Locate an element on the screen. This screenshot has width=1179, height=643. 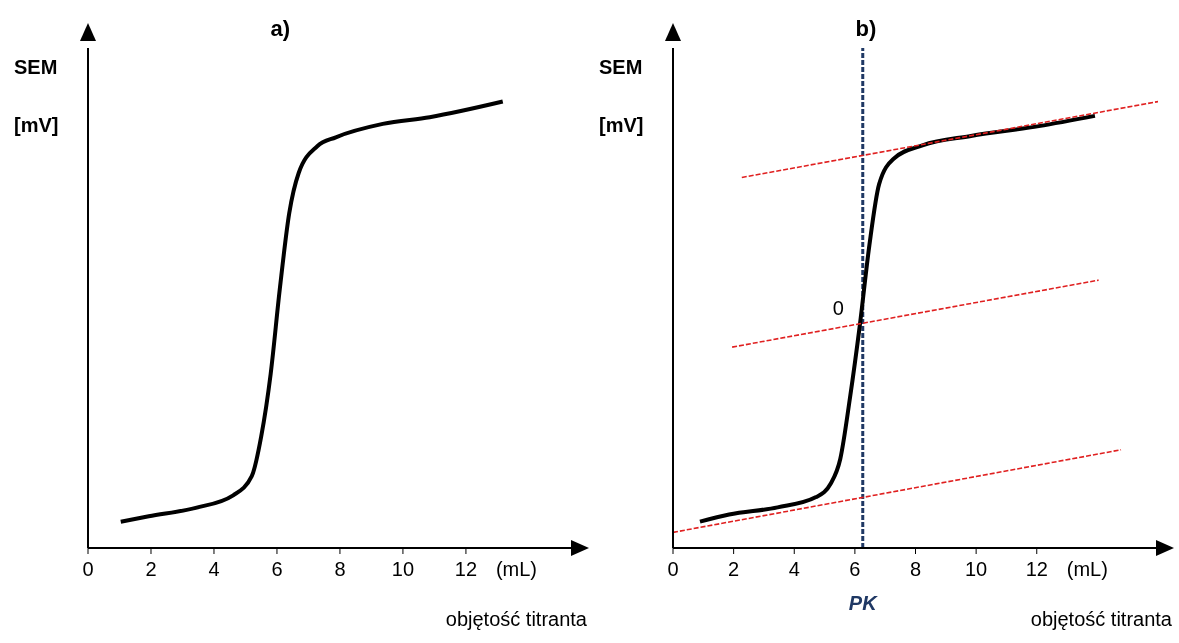
chart-title: b) is located at coordinates (866, 29).